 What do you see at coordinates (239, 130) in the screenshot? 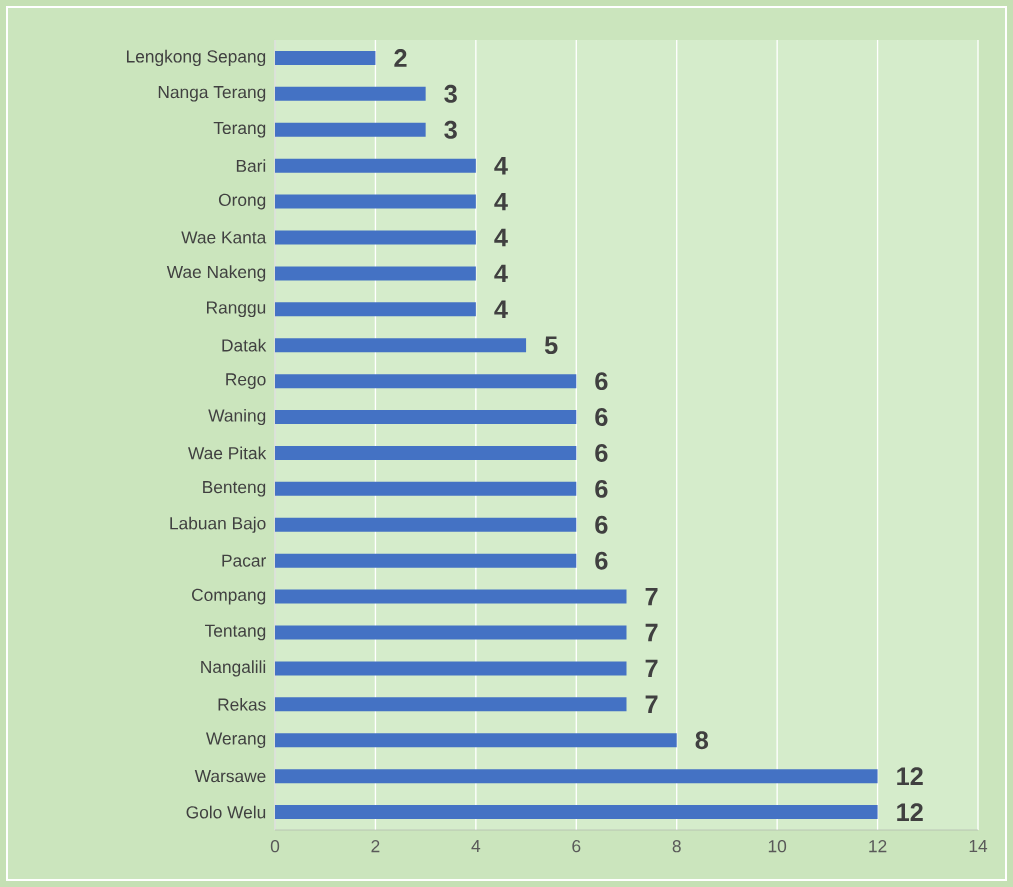
I see `y-tick-label: Terang` at bounding box center [239, 130].